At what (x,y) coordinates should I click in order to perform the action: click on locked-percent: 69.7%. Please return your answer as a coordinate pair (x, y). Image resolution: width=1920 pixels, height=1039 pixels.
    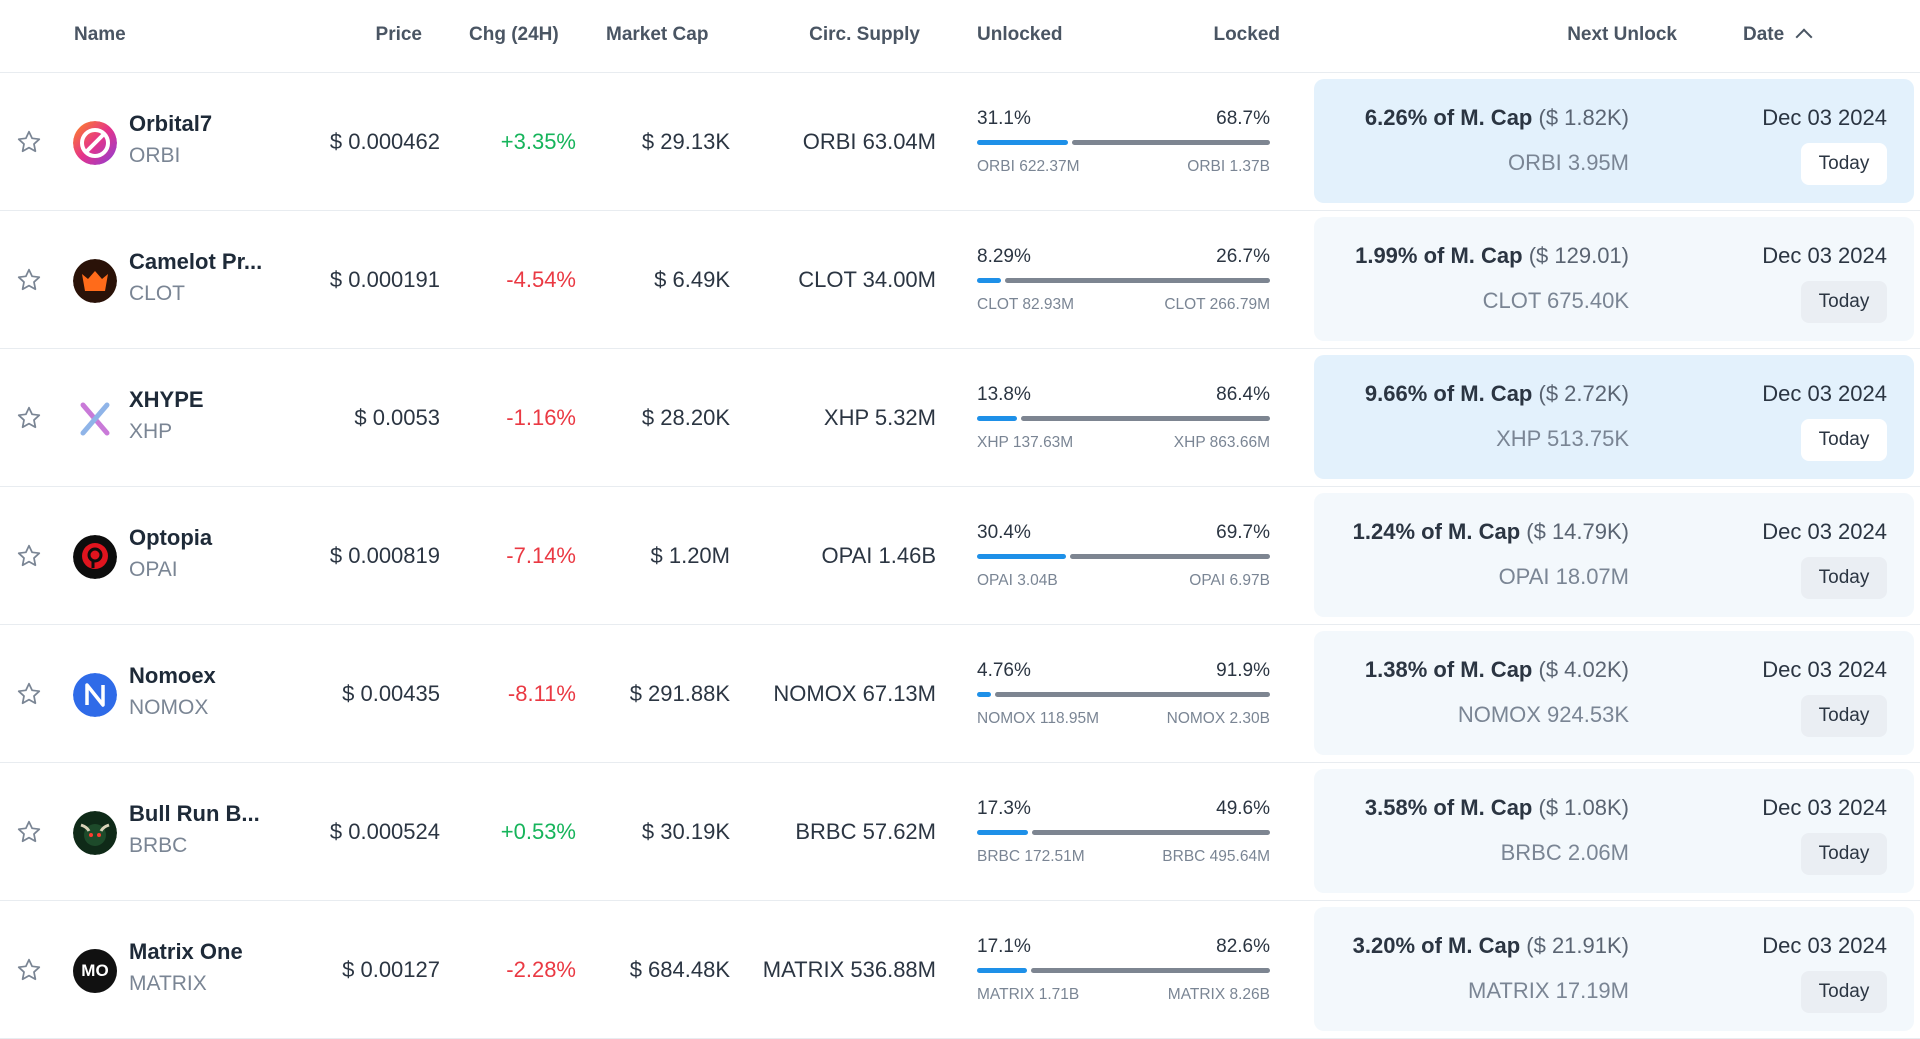
    Looking at the image, I should click on (1243, 532).